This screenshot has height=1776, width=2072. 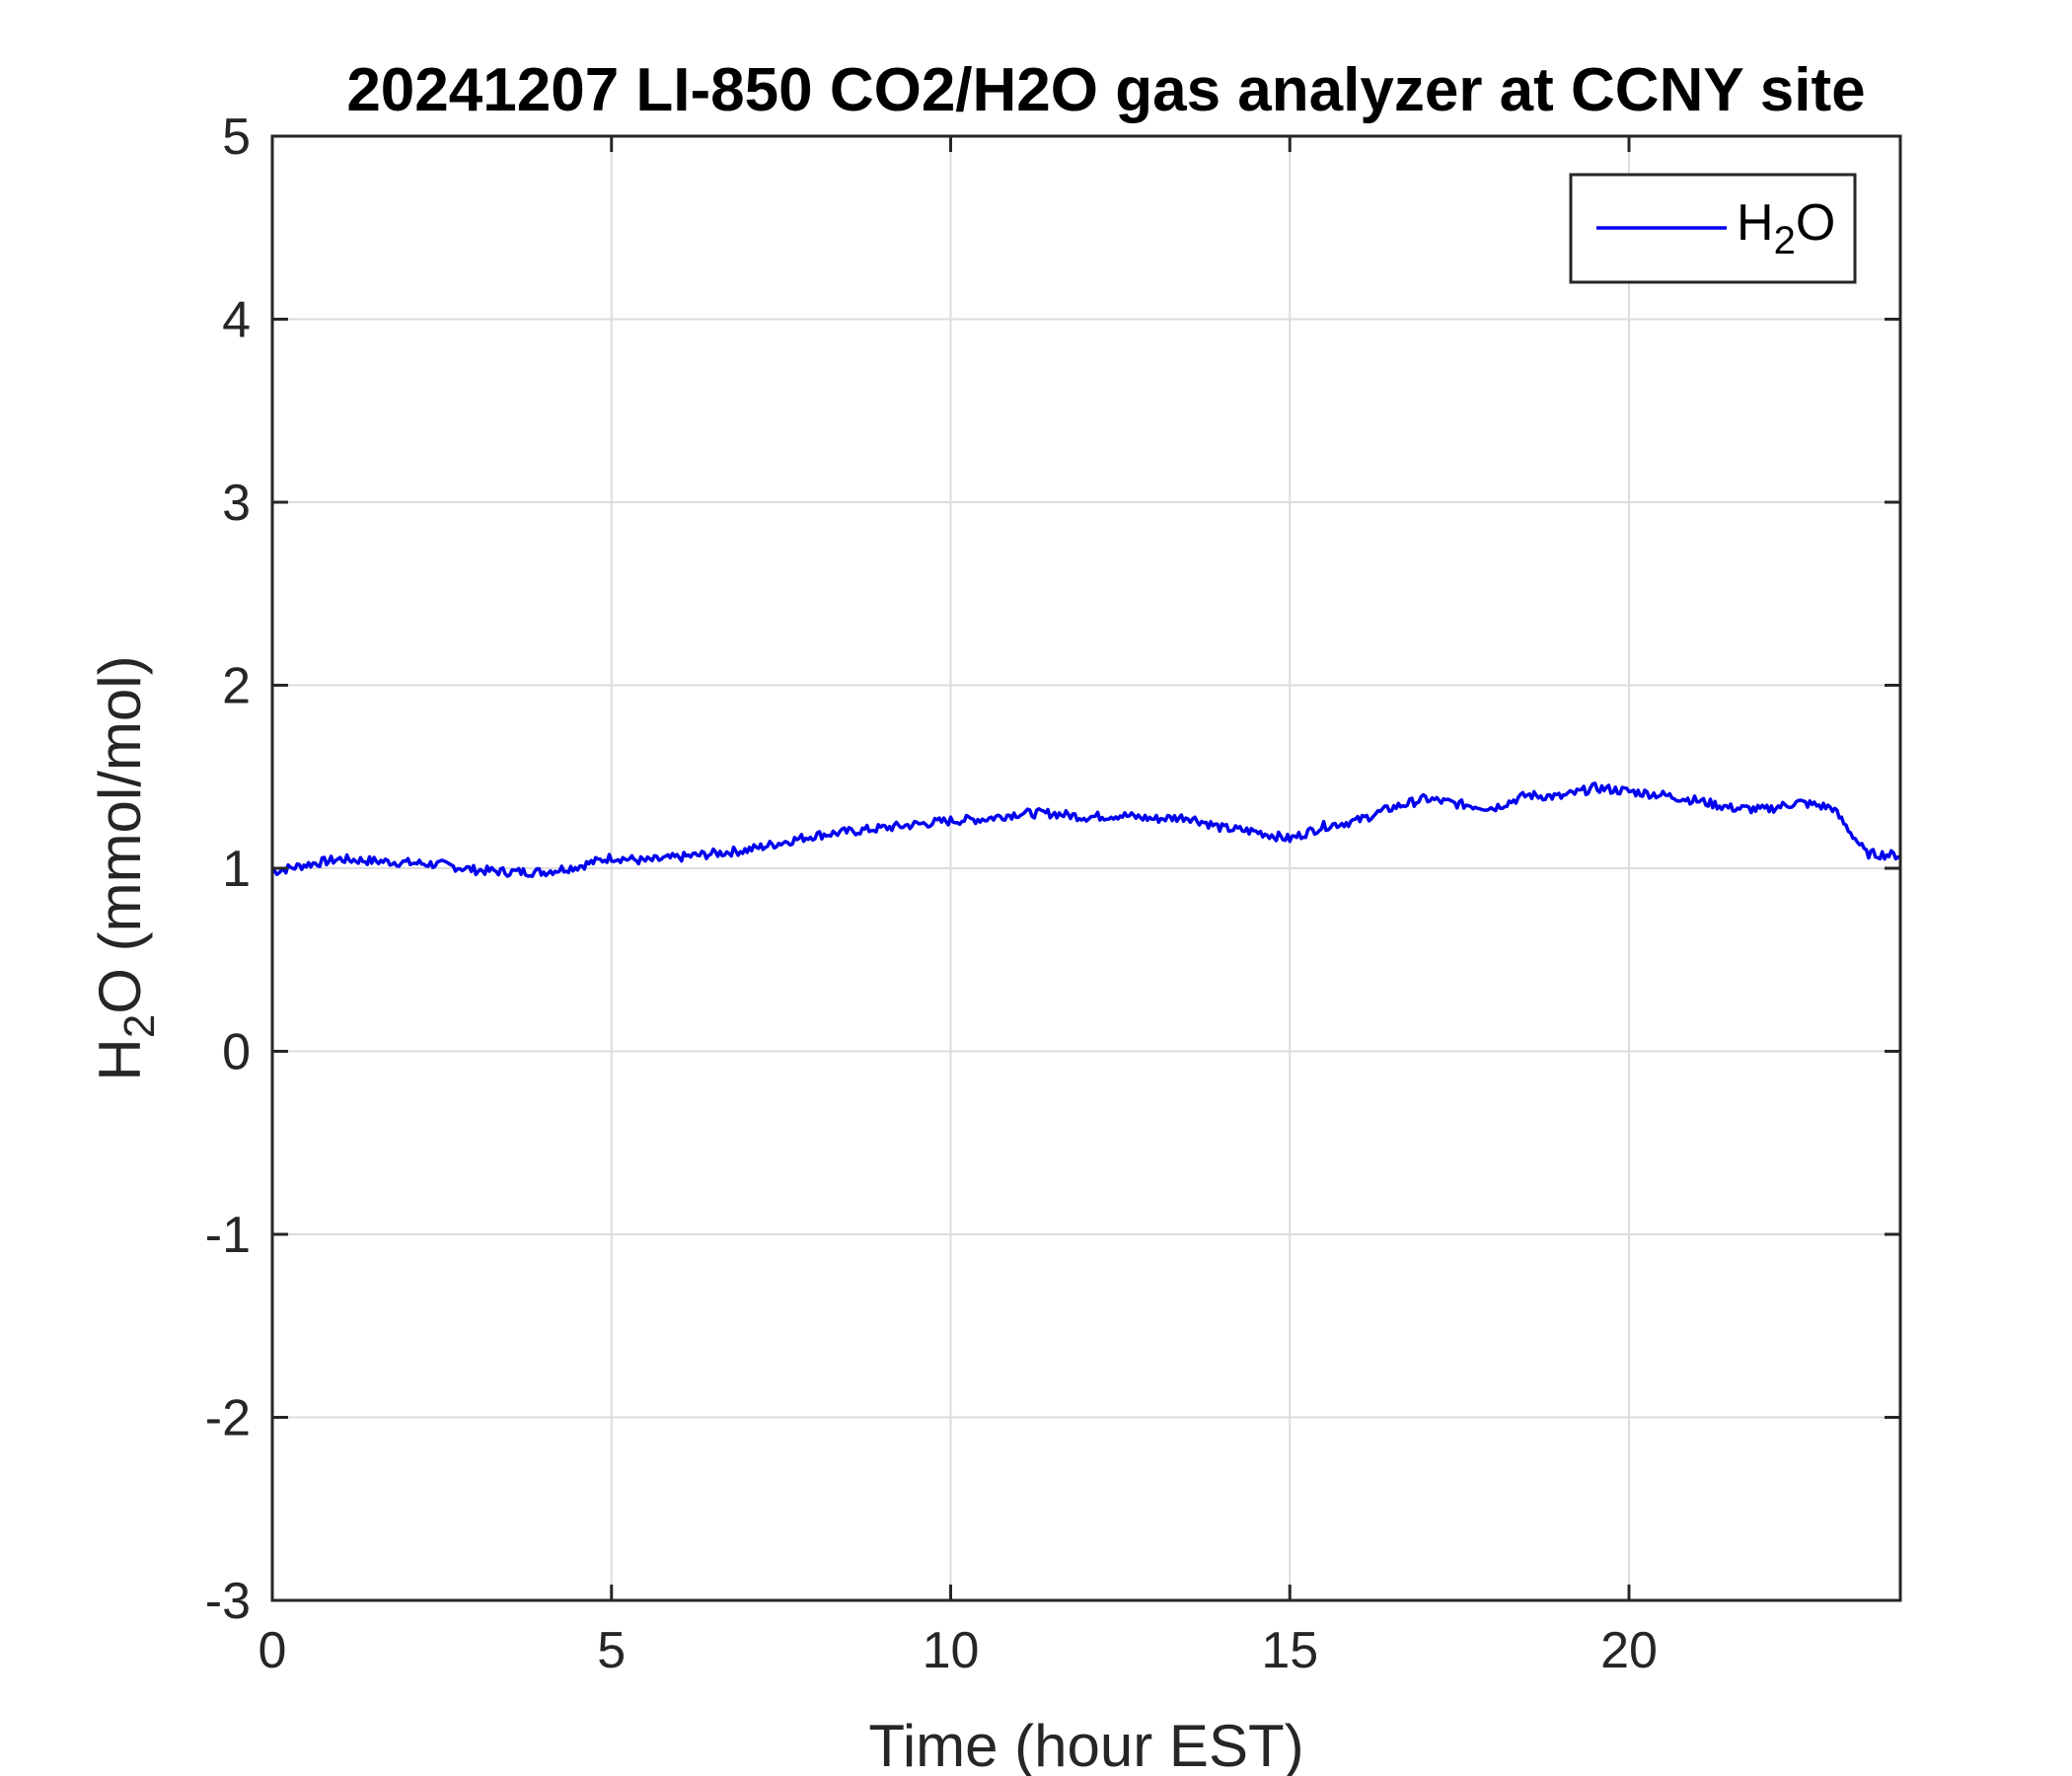 I want to click on legend: H2O, so click(x=1713, y=229).